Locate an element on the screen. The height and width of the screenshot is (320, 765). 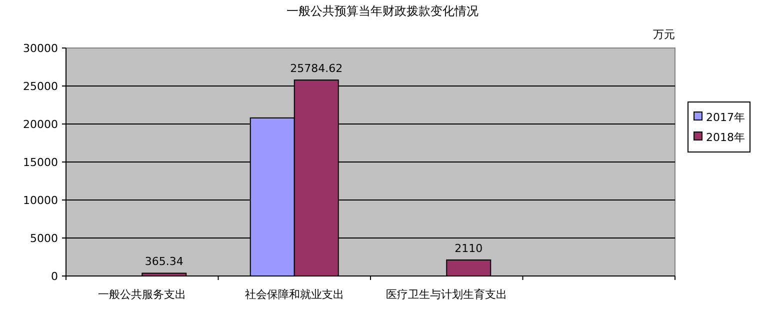
y-tick-label: 0 is located at coordinates (54, 276).